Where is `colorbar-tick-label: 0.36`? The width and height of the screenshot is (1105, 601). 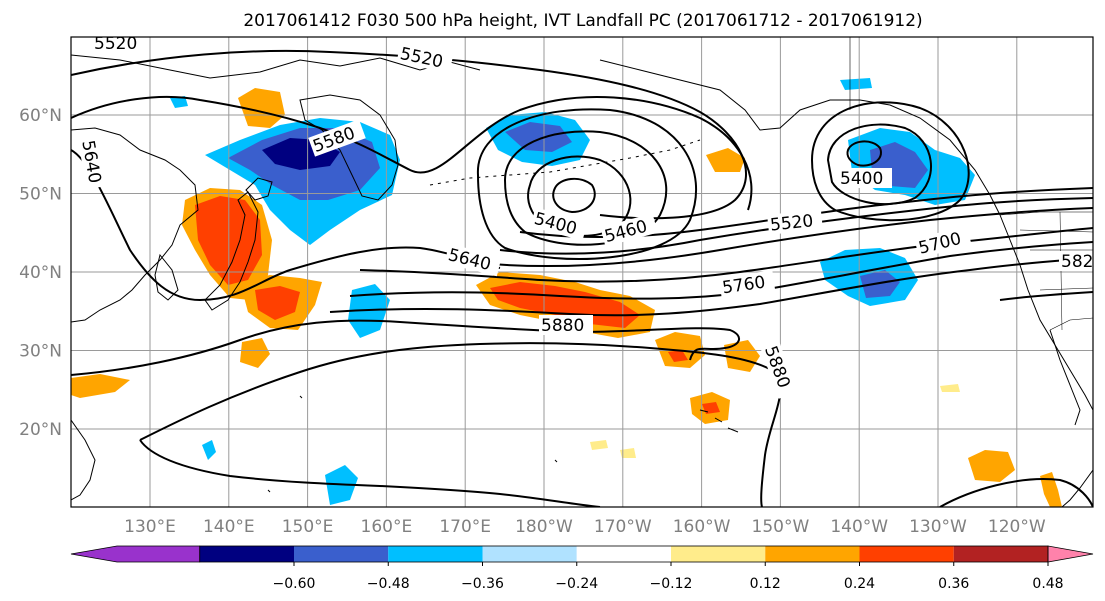 colorbar-tick-label: 0.36 is located at coordinates (953, 584).